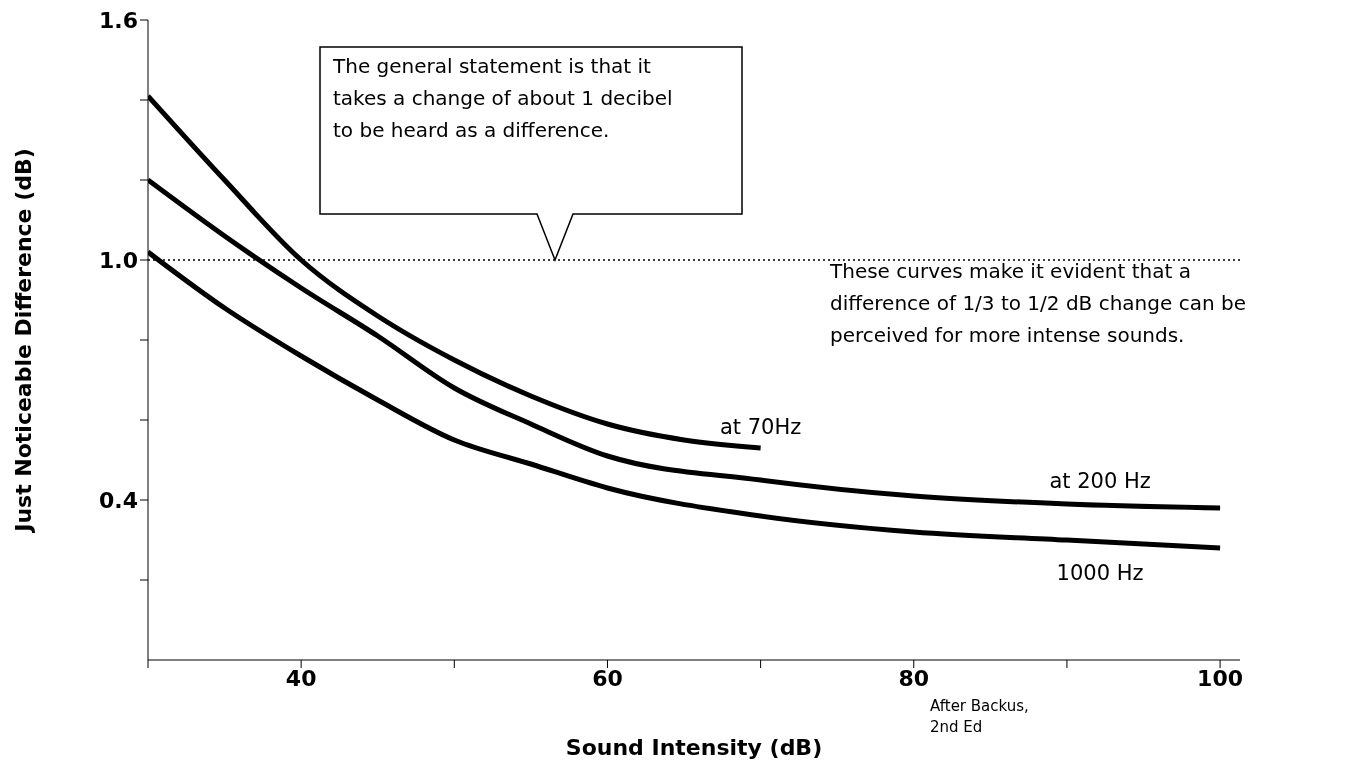 The width and height of the screenshot is (1351, 783). Describe the element at coordinates (503, 98) in the screenshot. I see `annotation: The general statement is that it takes a change of about 1 decibel to be heard as a difference.` at that location.